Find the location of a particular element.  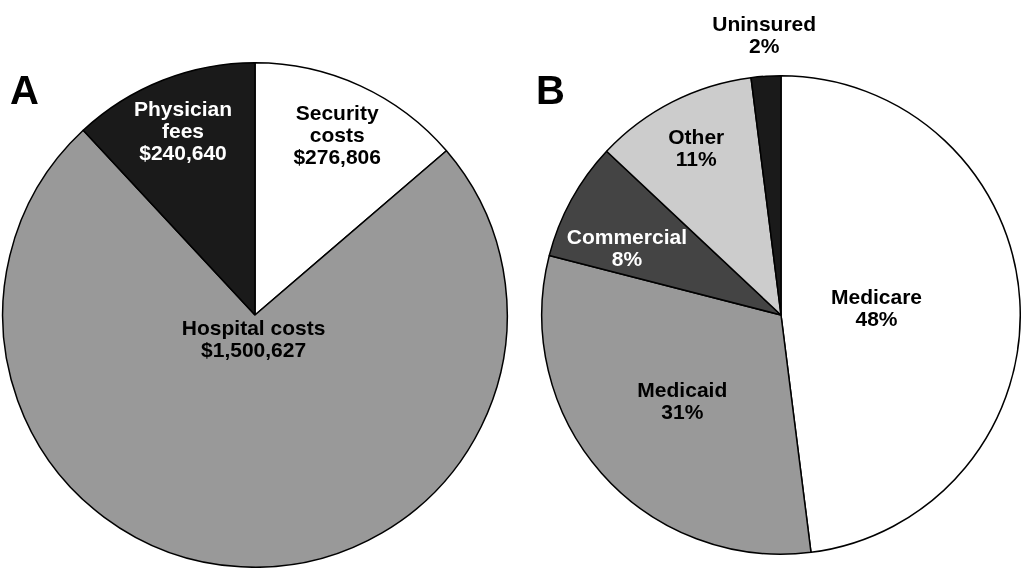

slice-label: Hospital costs is located at coordinates (253, 327).